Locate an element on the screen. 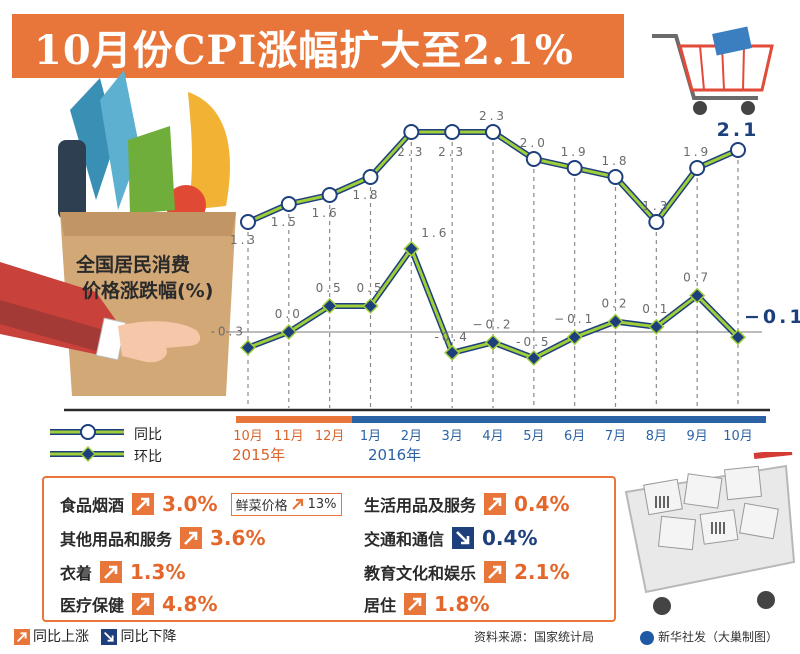 This screenshot has width=800, height=654. category-item: 医疗保健 4.8% is located at coordinates (138, 604).